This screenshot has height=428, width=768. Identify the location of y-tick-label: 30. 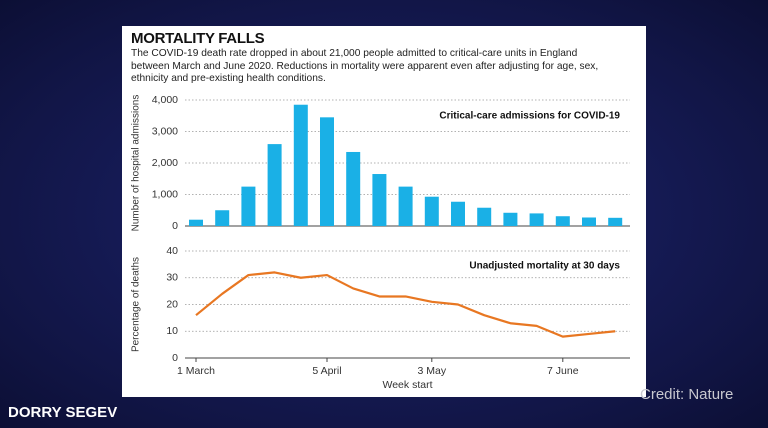
(172, 278).